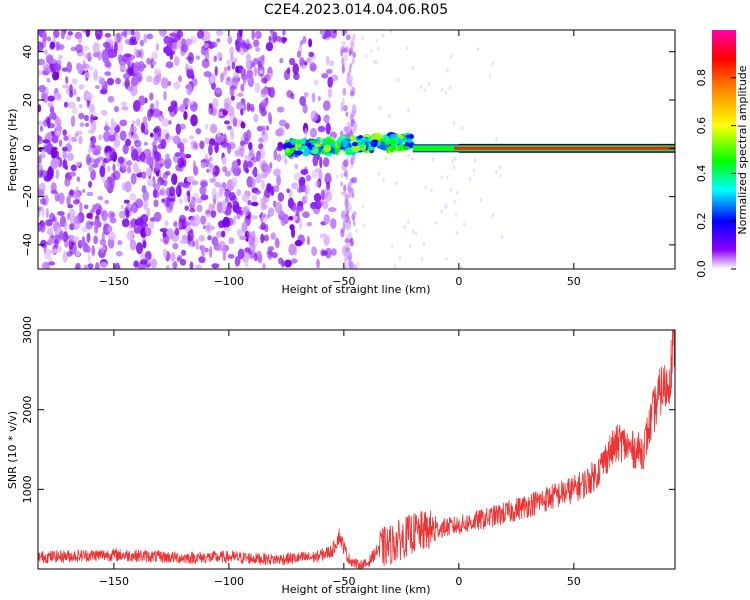 The image size is (750, 600). Describe the element at coordinates (356, 10) in the screenshot. I see `figure-title: C2E4.2023.014.04.06.R05` at that location.